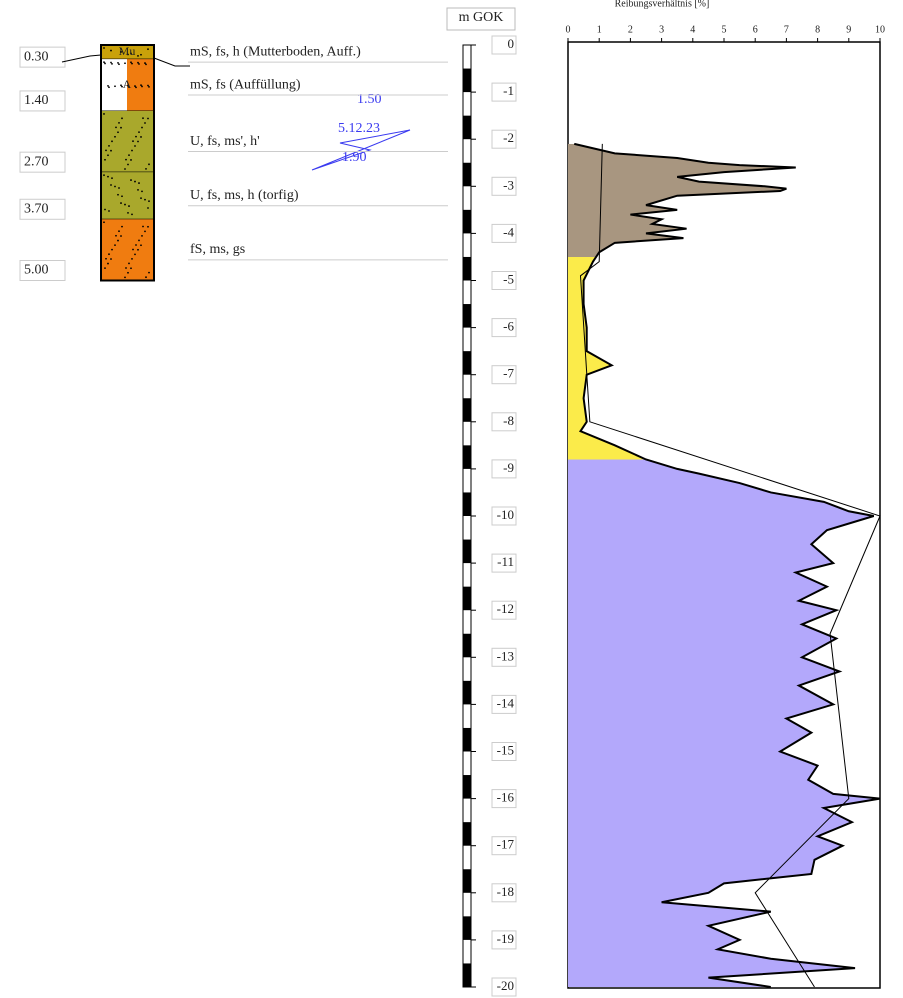  What do you see at coordinates (508, 326) in the screenshot?
I see `depth-tick-label: -6` at bounding box center [508, 326].